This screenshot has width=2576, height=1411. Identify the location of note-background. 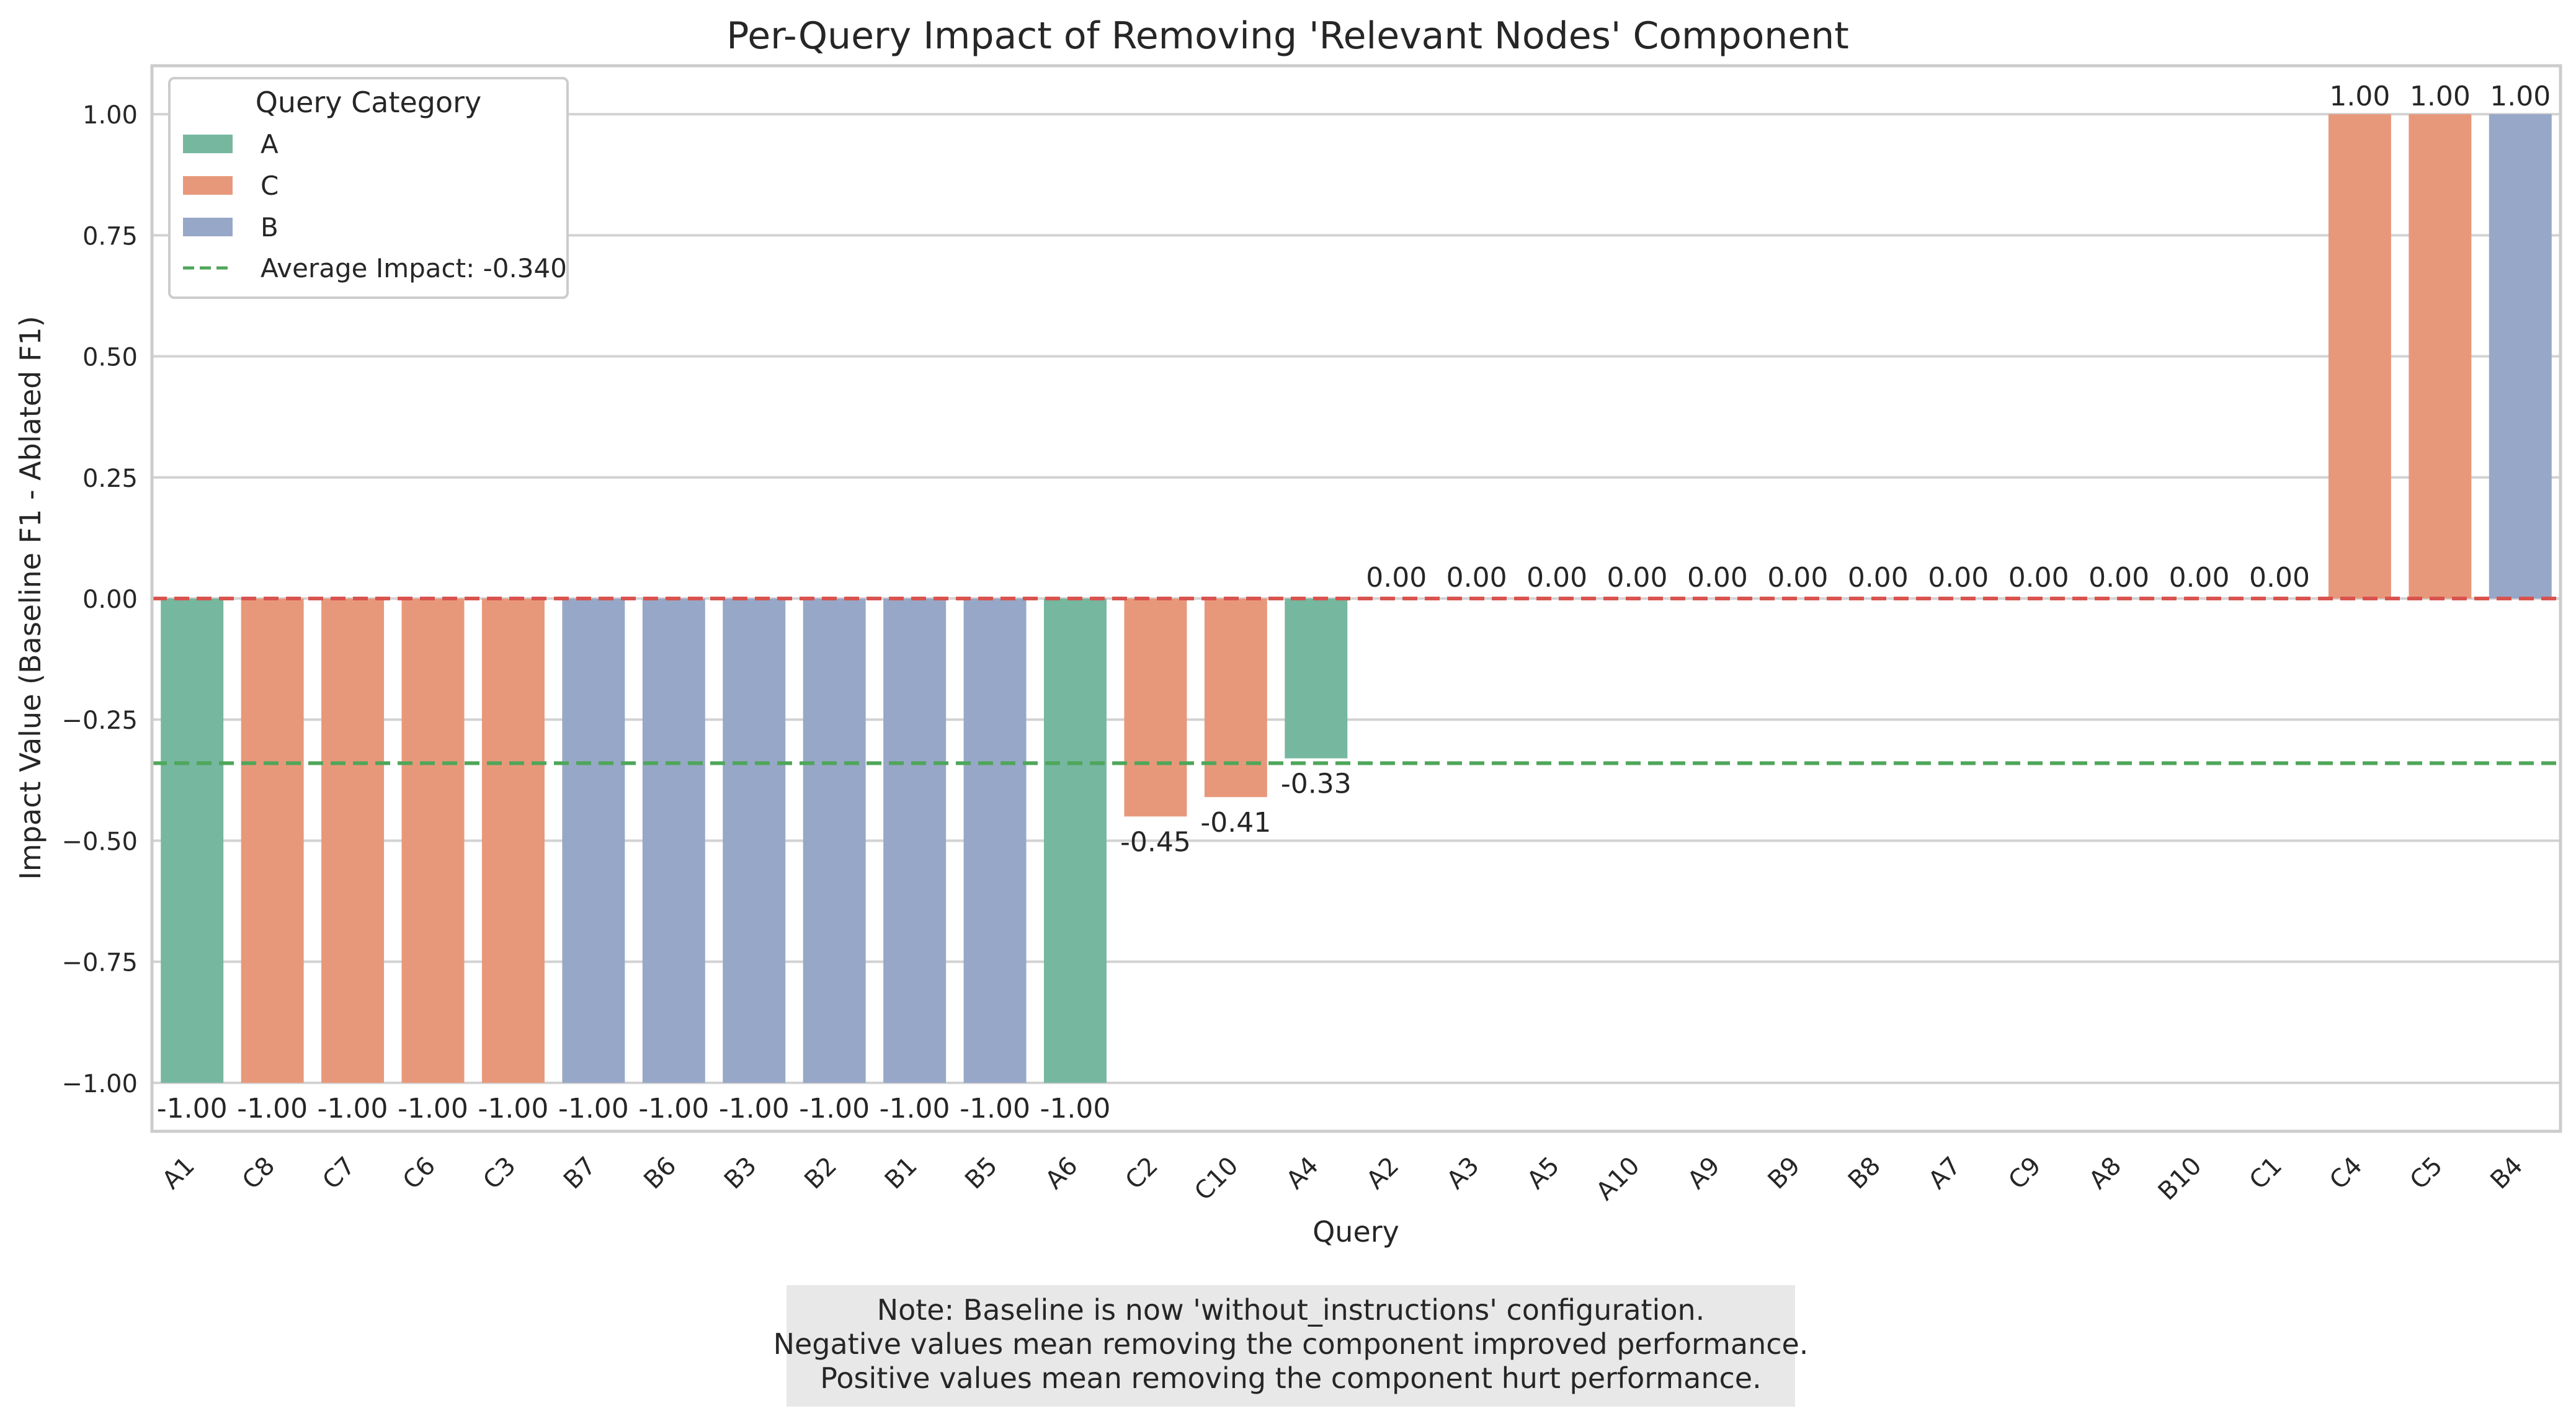
(1291, 1346).